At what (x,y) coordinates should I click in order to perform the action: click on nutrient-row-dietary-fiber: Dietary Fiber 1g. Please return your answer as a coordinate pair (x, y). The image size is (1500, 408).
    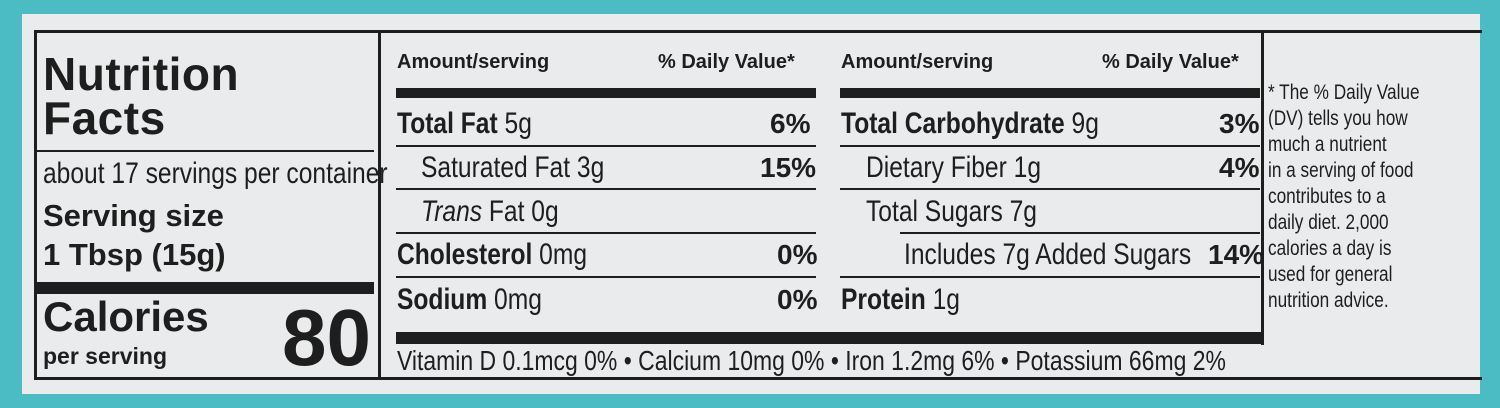
    Looking at the image, I should click on (954, 167).